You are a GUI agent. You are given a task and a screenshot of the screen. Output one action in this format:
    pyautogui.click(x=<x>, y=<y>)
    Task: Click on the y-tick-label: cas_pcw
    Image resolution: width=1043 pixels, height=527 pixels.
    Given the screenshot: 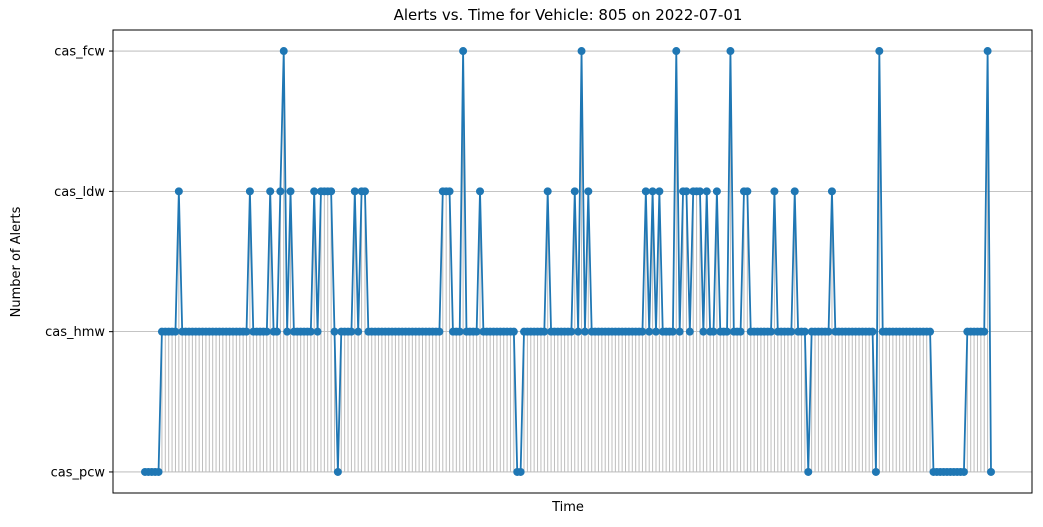 What is the action you would take?
    pyautogui.click(x=78, y=472)
    